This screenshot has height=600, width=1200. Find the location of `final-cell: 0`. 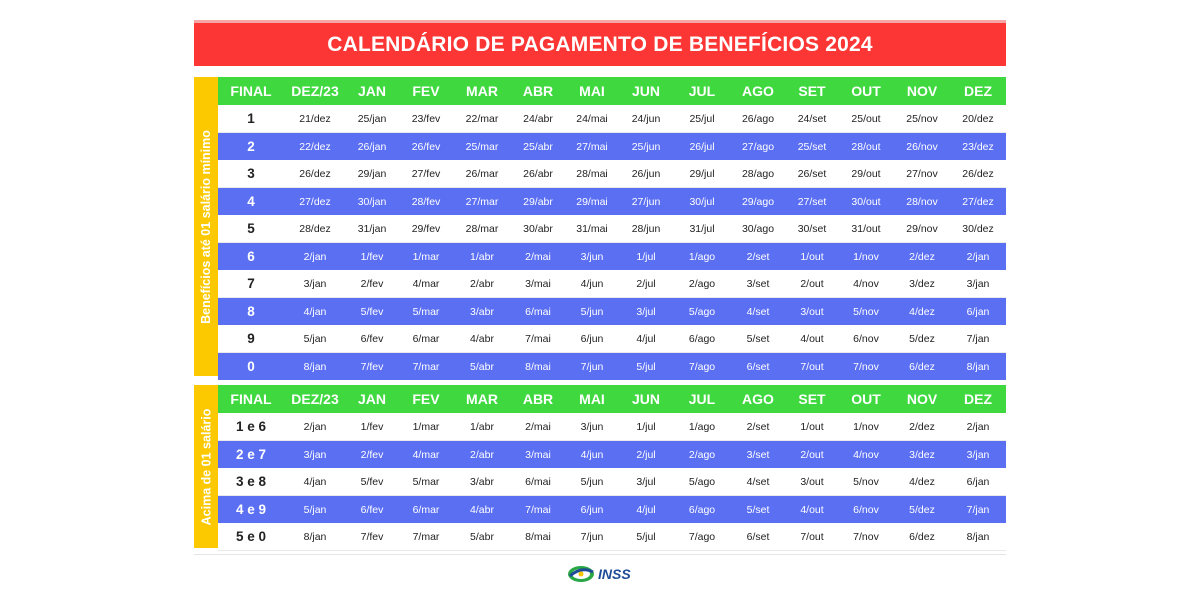

final-cell: 0 is located at coordinates (251, 366).